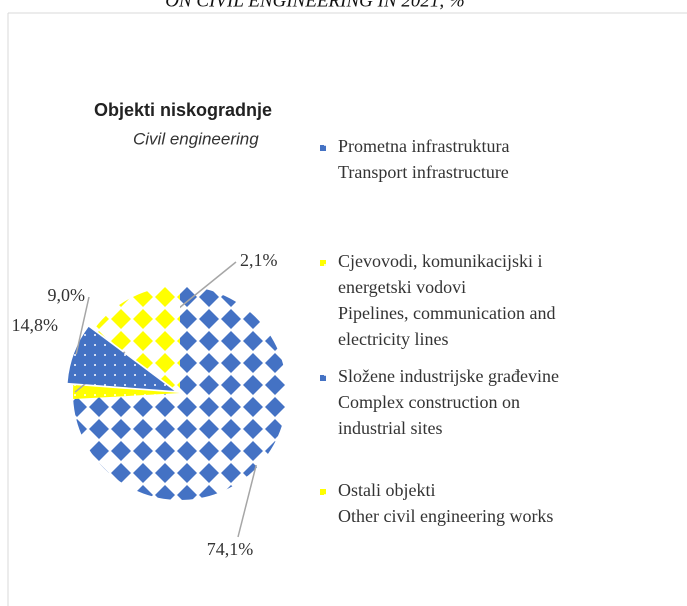  Describe the element at coordinates (387, 490) in the screenshot. I see `legend-label: Ostali objekti` at that location.